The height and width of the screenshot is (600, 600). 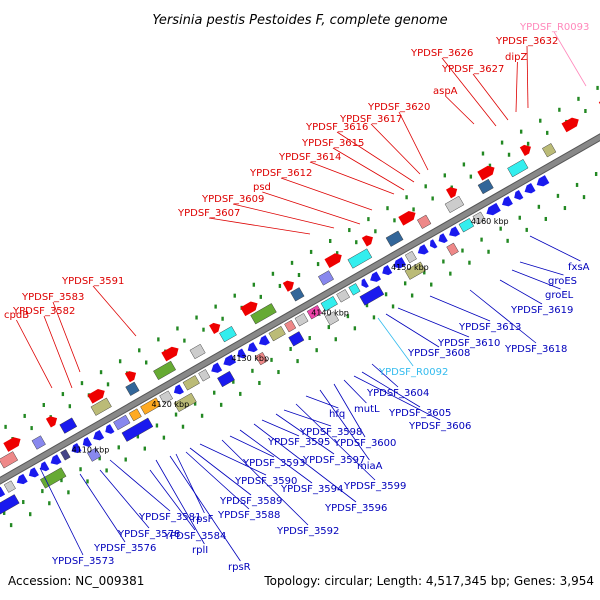 I want to click on forward-gene-label: cpdB, so click(x=16, y=315).